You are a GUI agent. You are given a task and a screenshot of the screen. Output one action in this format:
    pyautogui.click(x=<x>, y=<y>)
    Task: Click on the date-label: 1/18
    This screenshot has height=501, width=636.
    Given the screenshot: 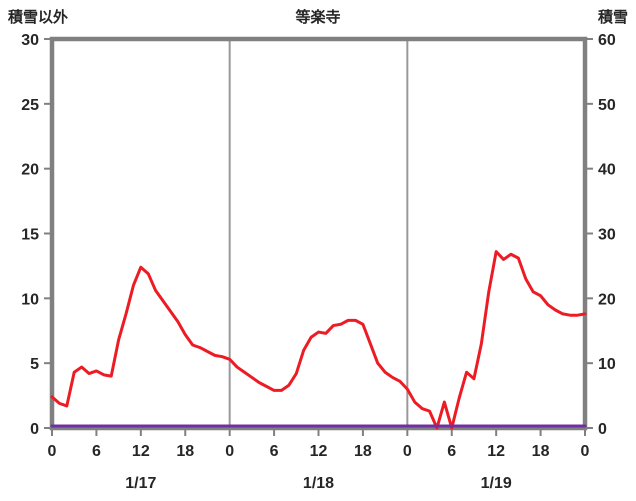 What is the action you would take?
    pyautogui.click(x=318, y=483)
    